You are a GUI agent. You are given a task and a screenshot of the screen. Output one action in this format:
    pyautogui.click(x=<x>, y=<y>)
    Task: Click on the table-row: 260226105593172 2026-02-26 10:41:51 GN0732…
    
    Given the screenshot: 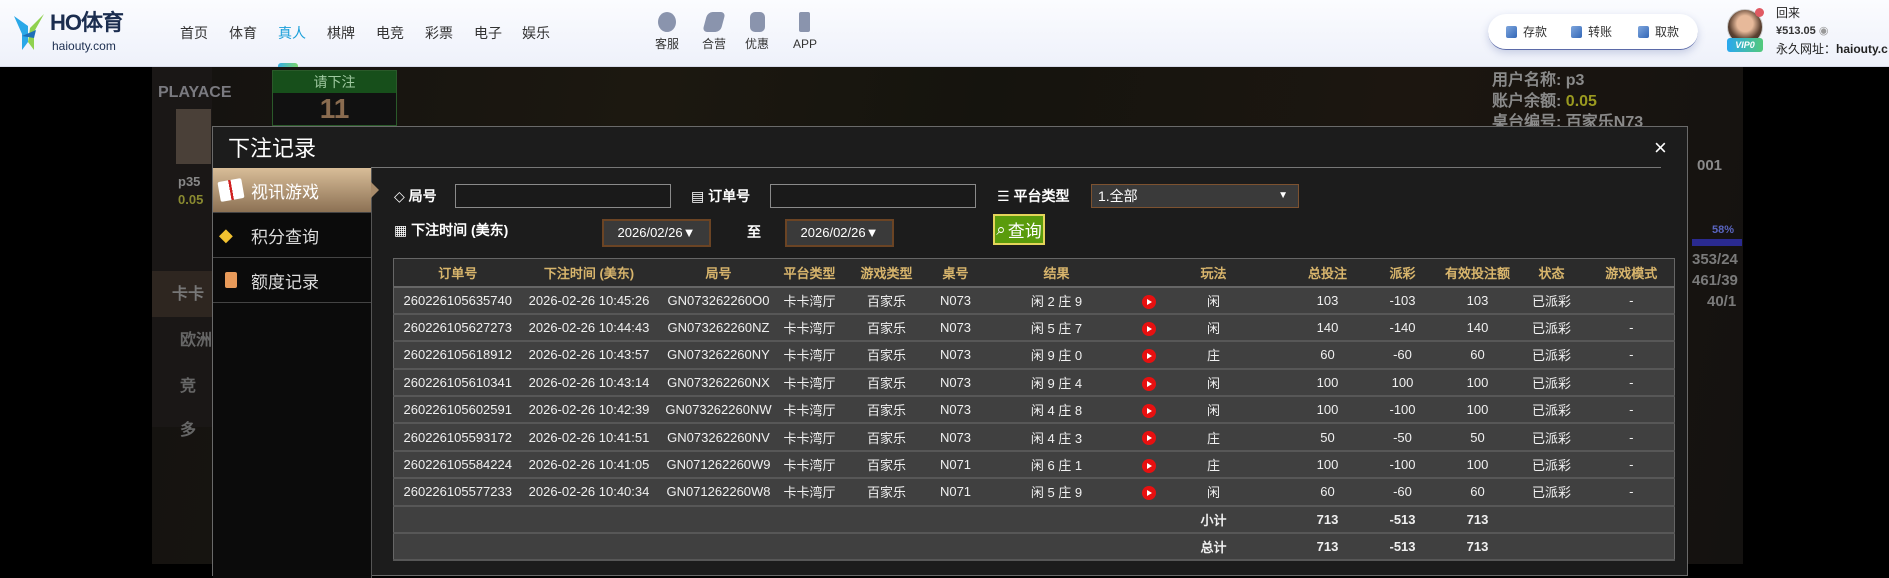 What is the action you would take?
    pyautogui.click(x=1034, y=437)
    